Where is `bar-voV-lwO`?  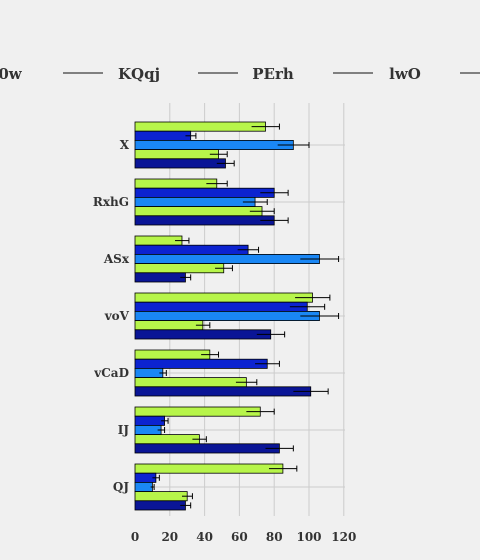
bar-voV-lwO is located at coordinates (169, 325).